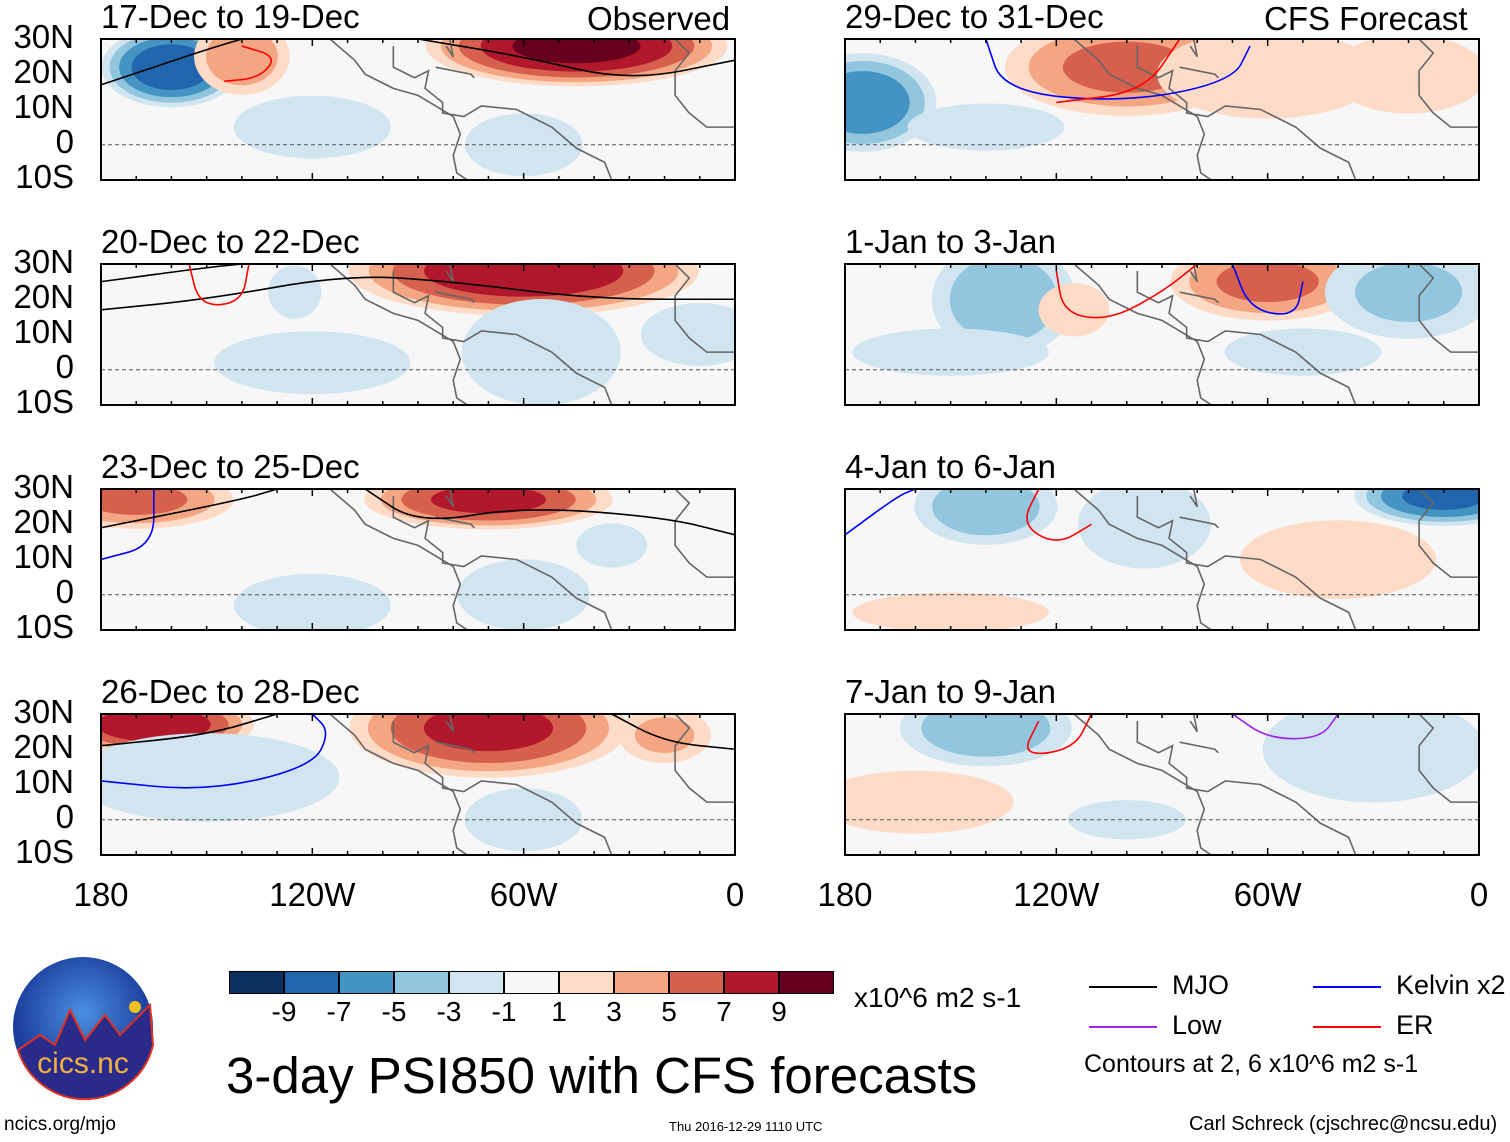  What do you see at coordinates (449, 1011) in the screenshot?
I see `colorbar-label: -3` at bounding box center [449, 1011].